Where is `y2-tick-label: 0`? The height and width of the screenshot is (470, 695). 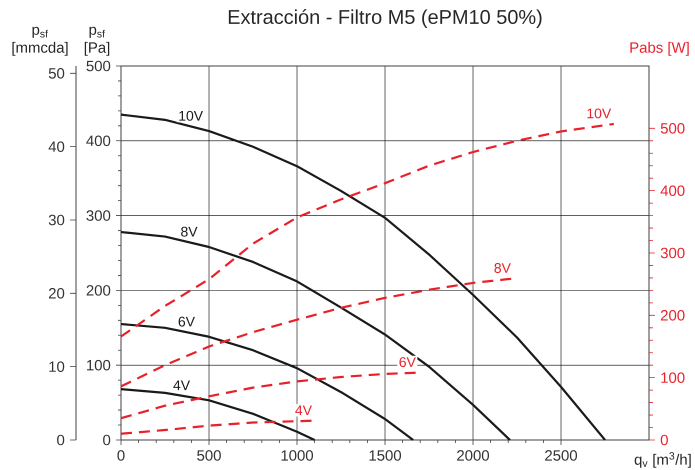 y2-tick-label: 0 is located at coordinates (664, 440).